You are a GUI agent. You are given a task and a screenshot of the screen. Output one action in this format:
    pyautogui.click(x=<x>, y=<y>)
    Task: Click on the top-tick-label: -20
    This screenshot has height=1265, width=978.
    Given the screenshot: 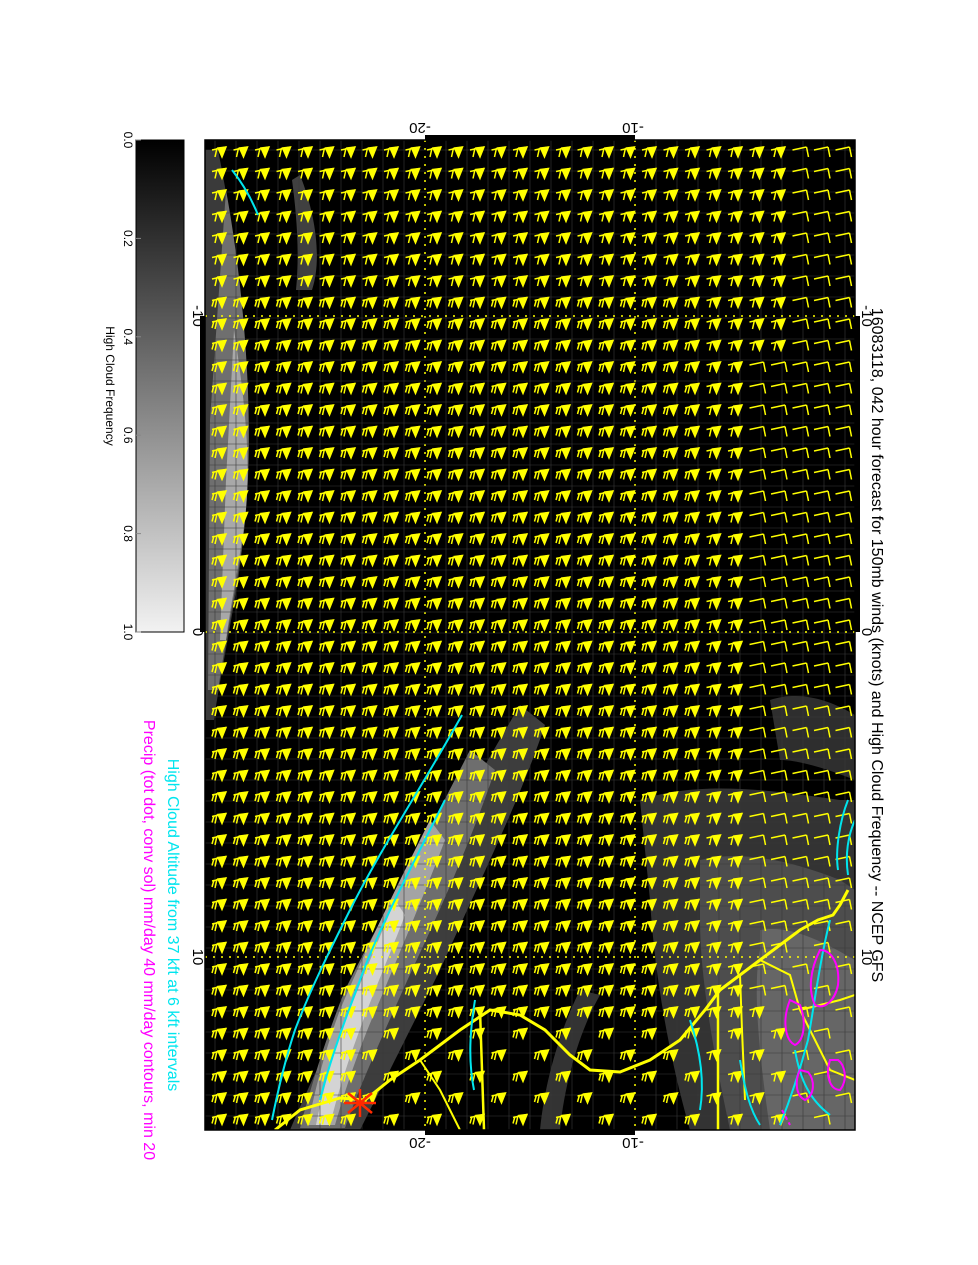 What is the action you would take?
    pyautogui.click(x=420, y=127)
    